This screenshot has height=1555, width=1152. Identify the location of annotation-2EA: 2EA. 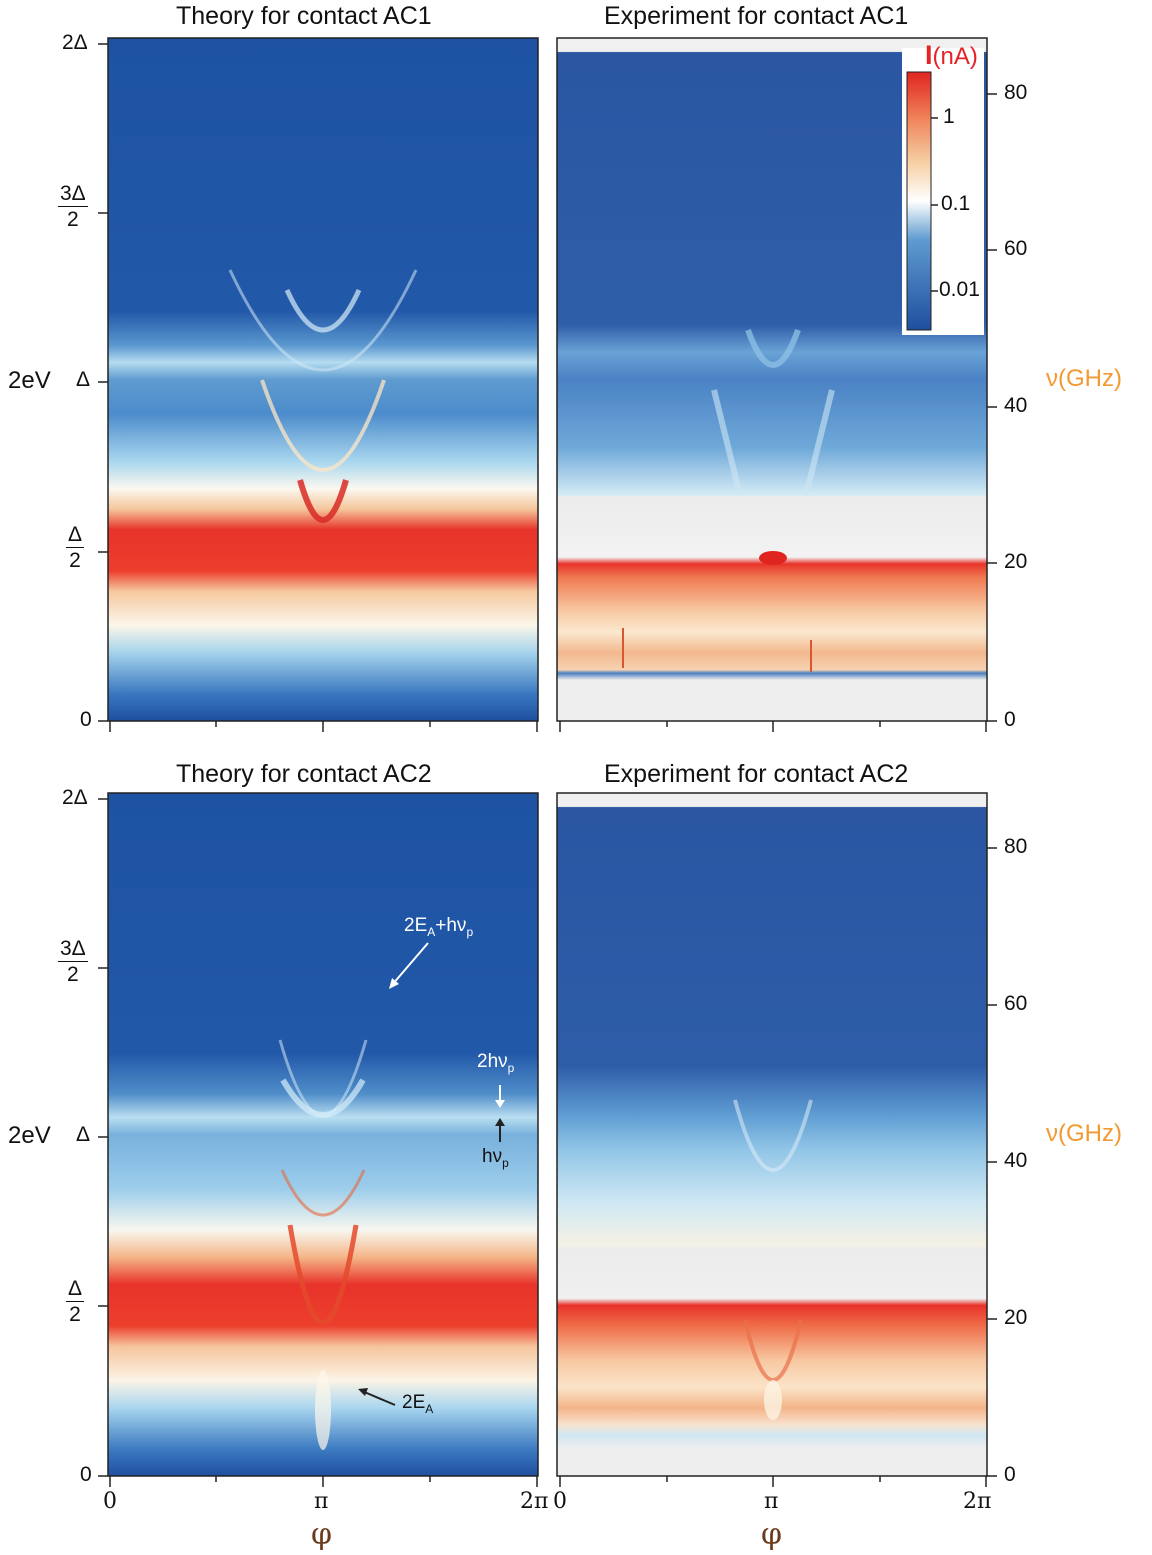
(417, 1404).